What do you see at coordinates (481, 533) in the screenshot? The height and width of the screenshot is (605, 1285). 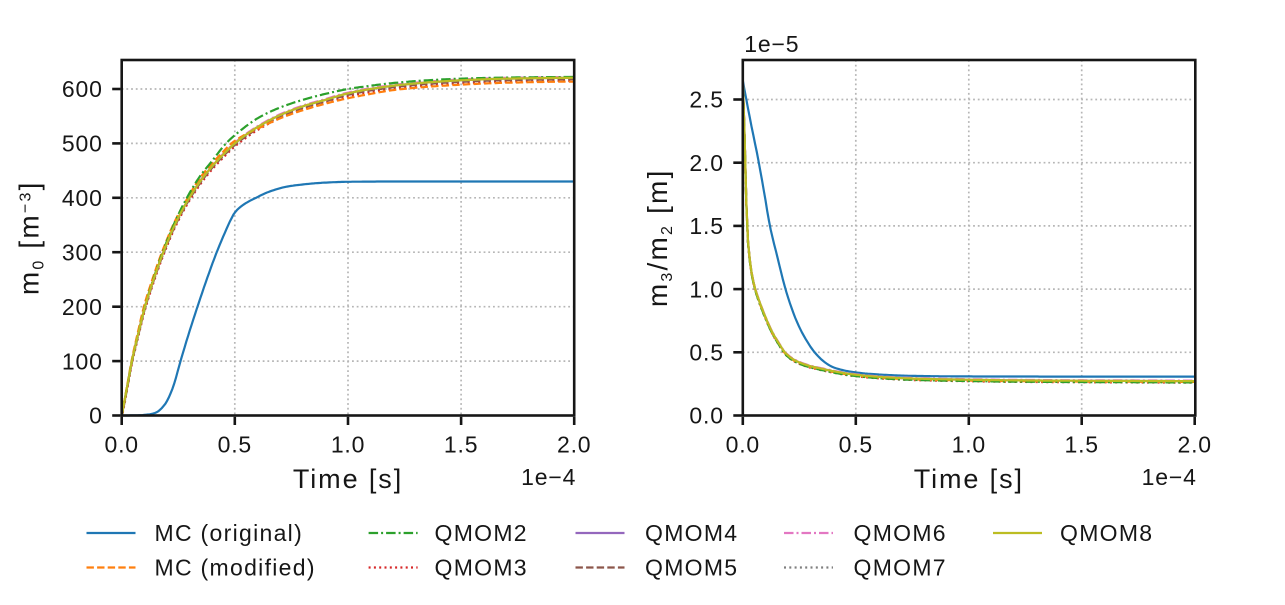 I see `svg-text: QMOM2` at bounding box center [481, 533].